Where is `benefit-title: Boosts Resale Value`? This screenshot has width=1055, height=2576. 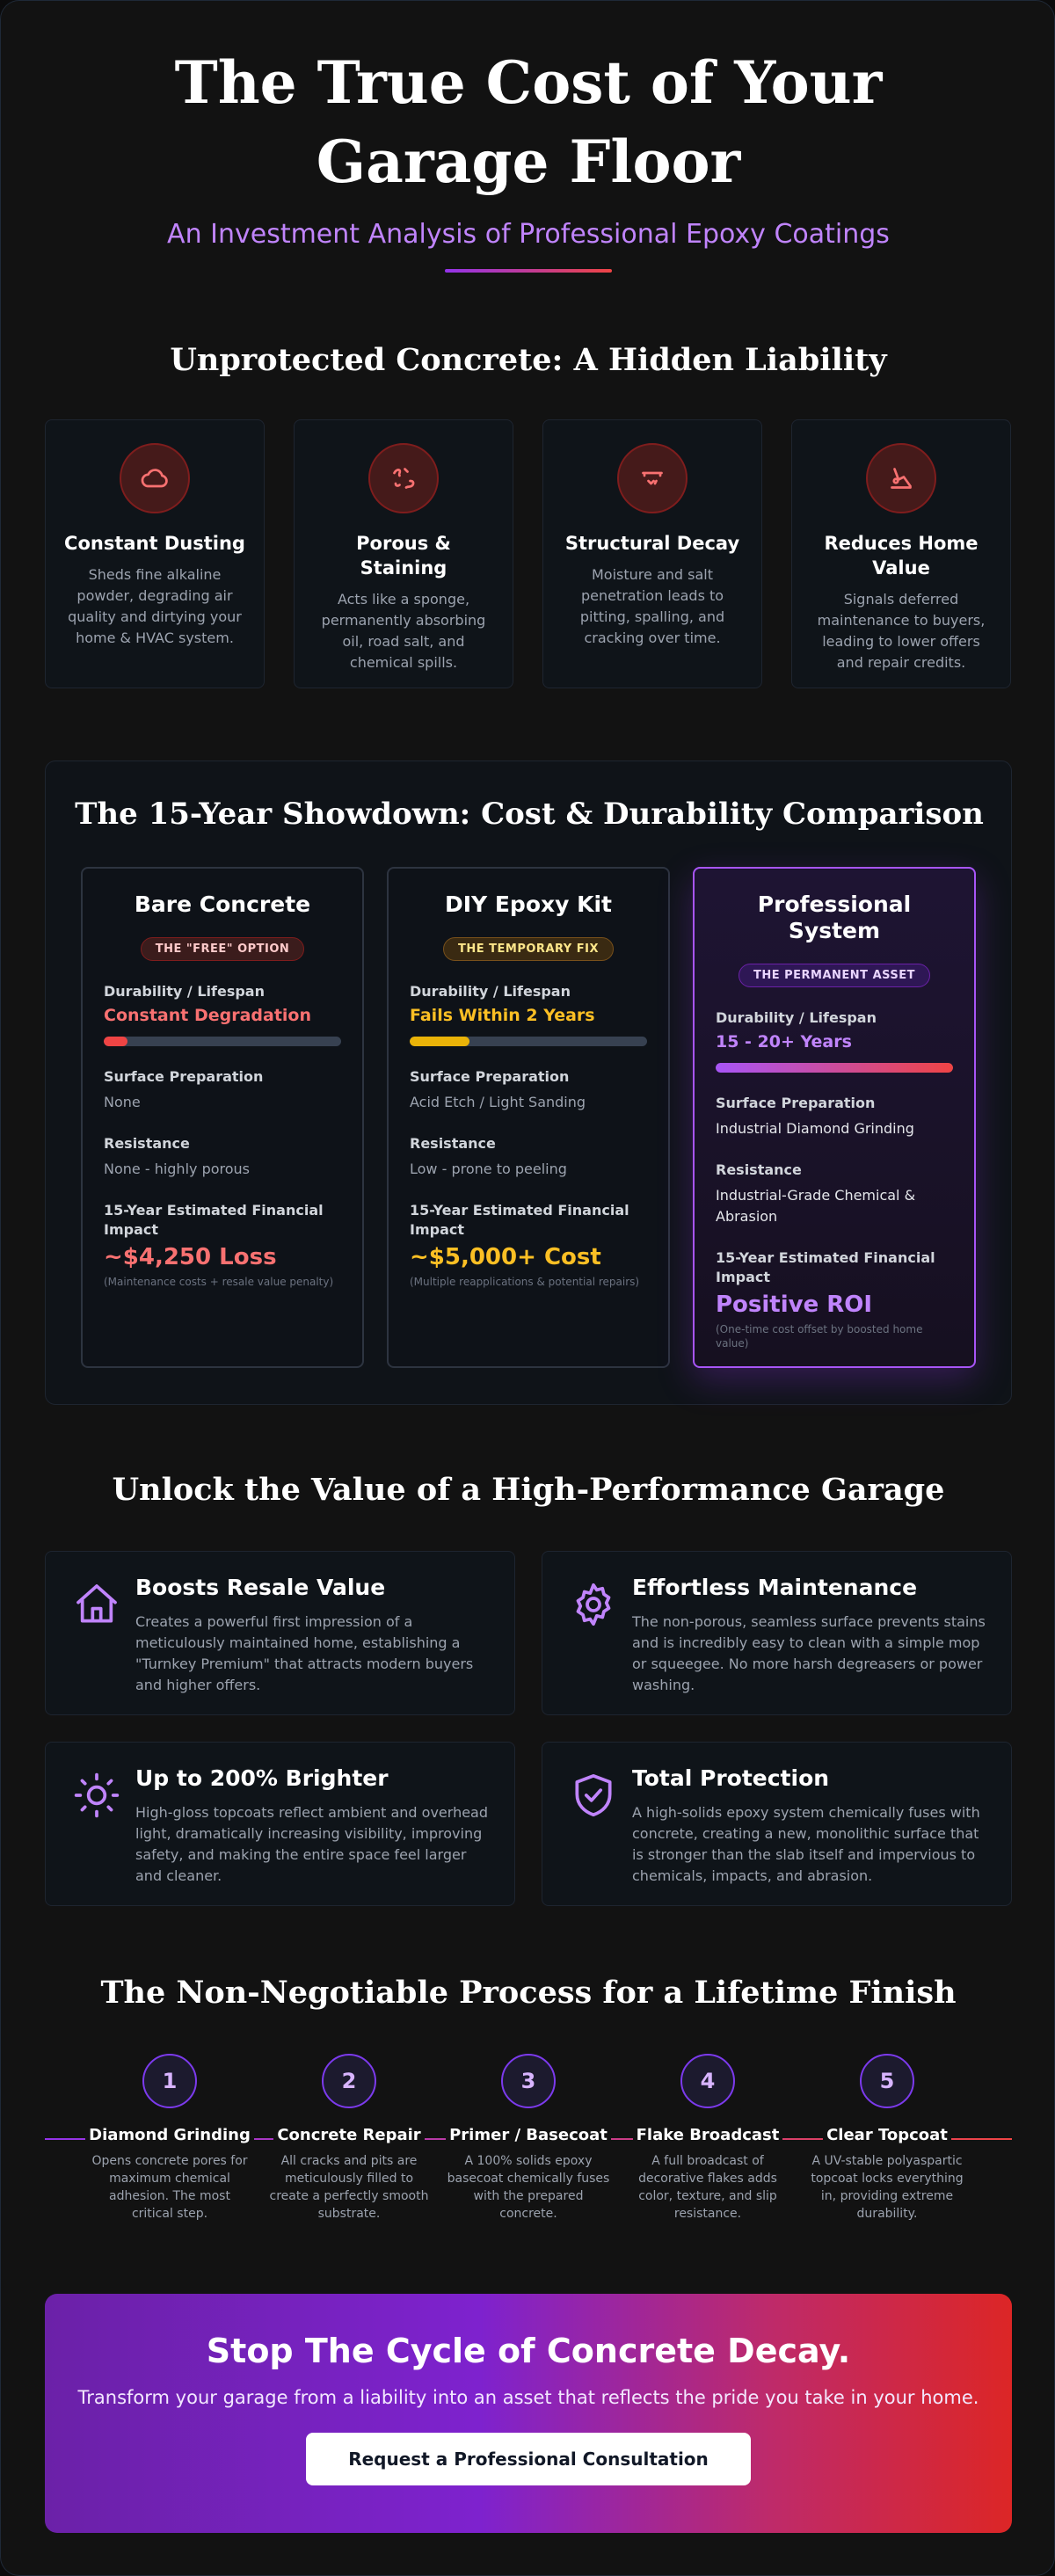 benefit-title: Boosts Resale Value is located at coordinates (260, 1587).